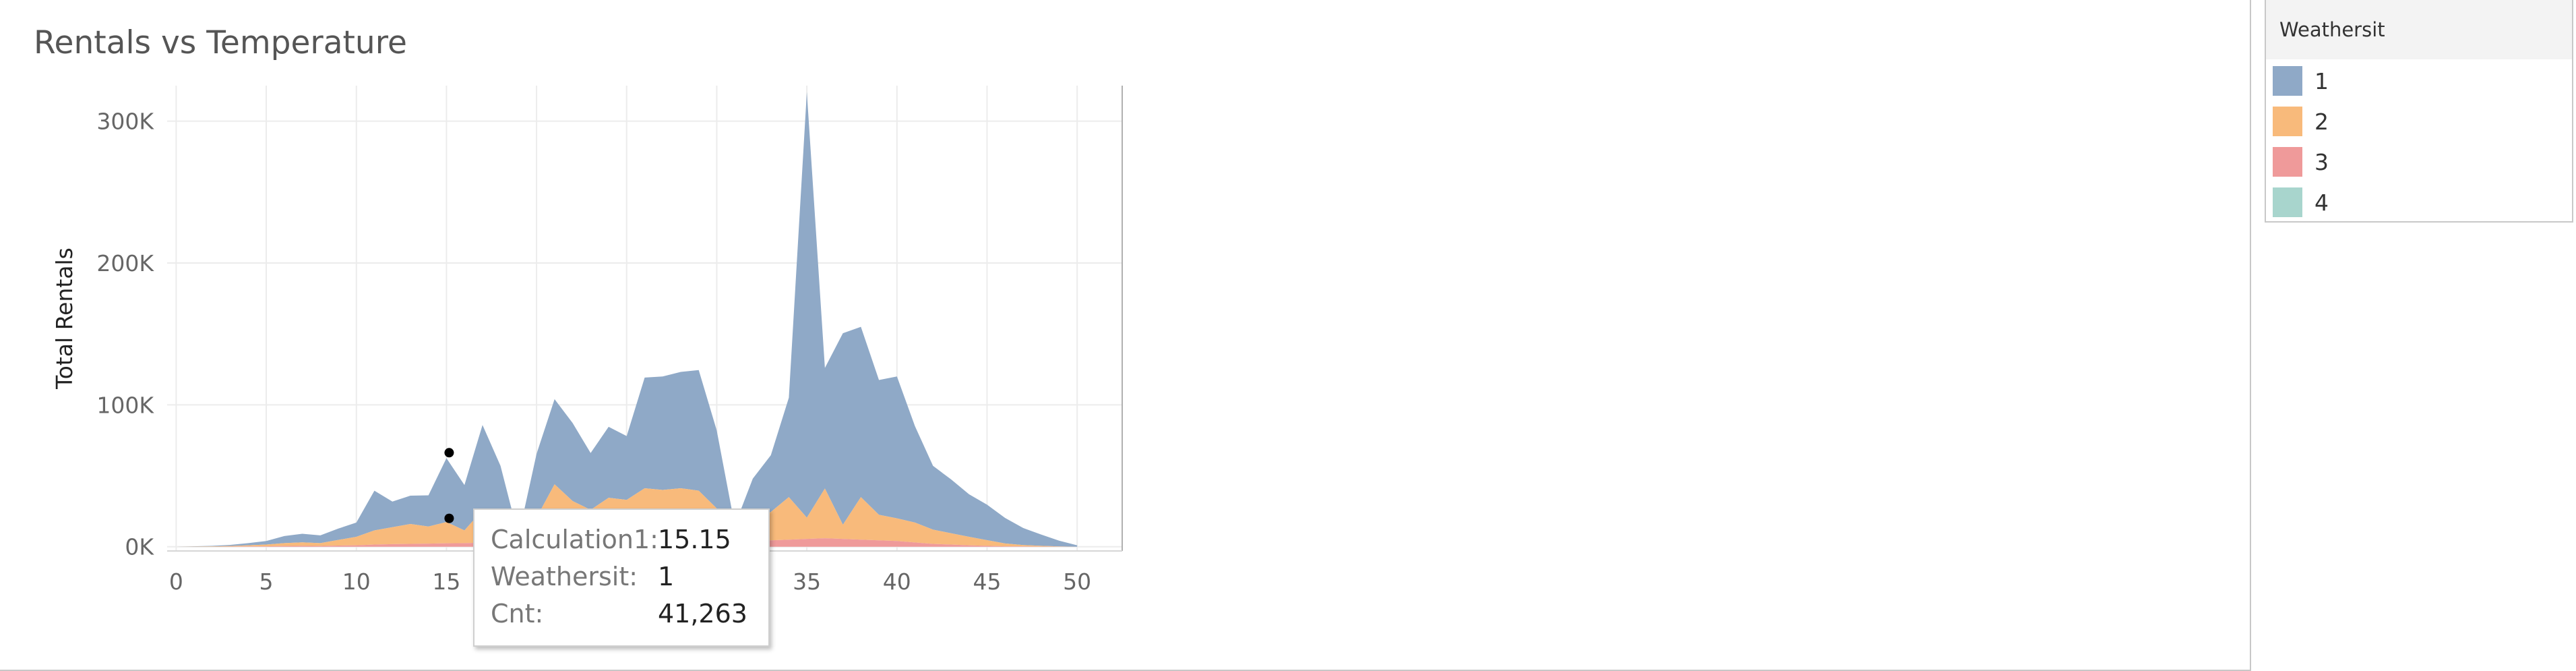 The height and width of the screenshot is (671, 2576). Describe the element at coordinates (695, 539) in the screenshot. I see `tooltip-value: 15.15` at that location.